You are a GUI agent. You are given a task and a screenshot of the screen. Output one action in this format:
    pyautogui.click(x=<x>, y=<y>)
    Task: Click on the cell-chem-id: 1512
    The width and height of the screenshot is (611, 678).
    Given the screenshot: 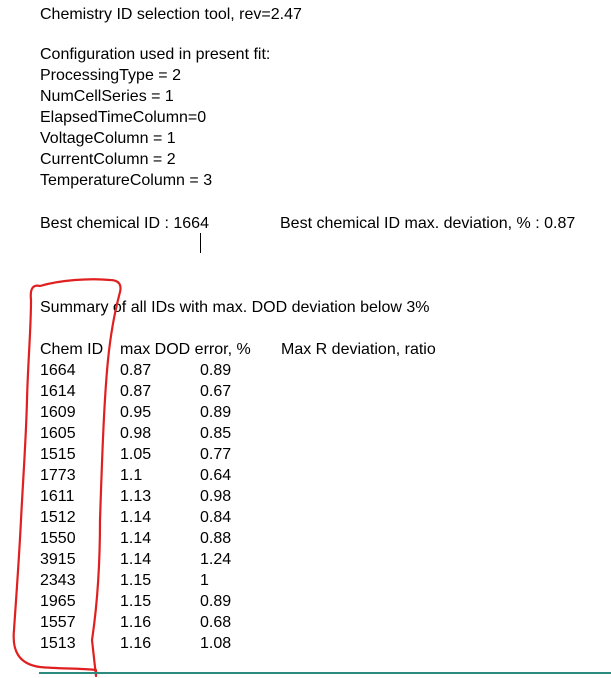 What is the action you would take?
    pyautogui.click(x=58, y=517)
    